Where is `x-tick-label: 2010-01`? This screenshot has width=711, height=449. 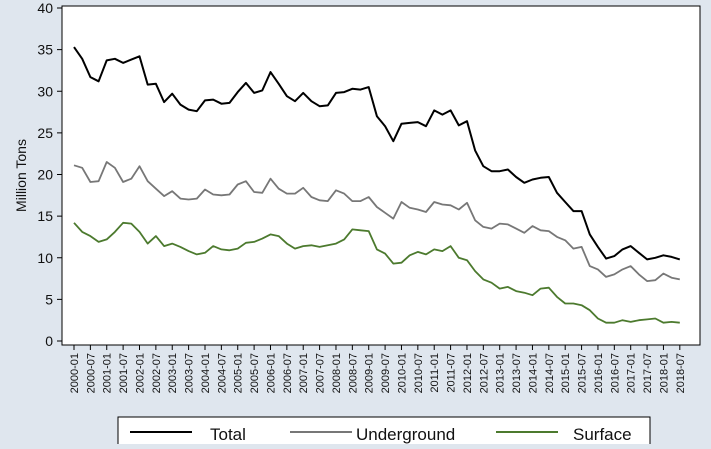
x-tick-label: 2010-01 is located at coordinates (402, 373).